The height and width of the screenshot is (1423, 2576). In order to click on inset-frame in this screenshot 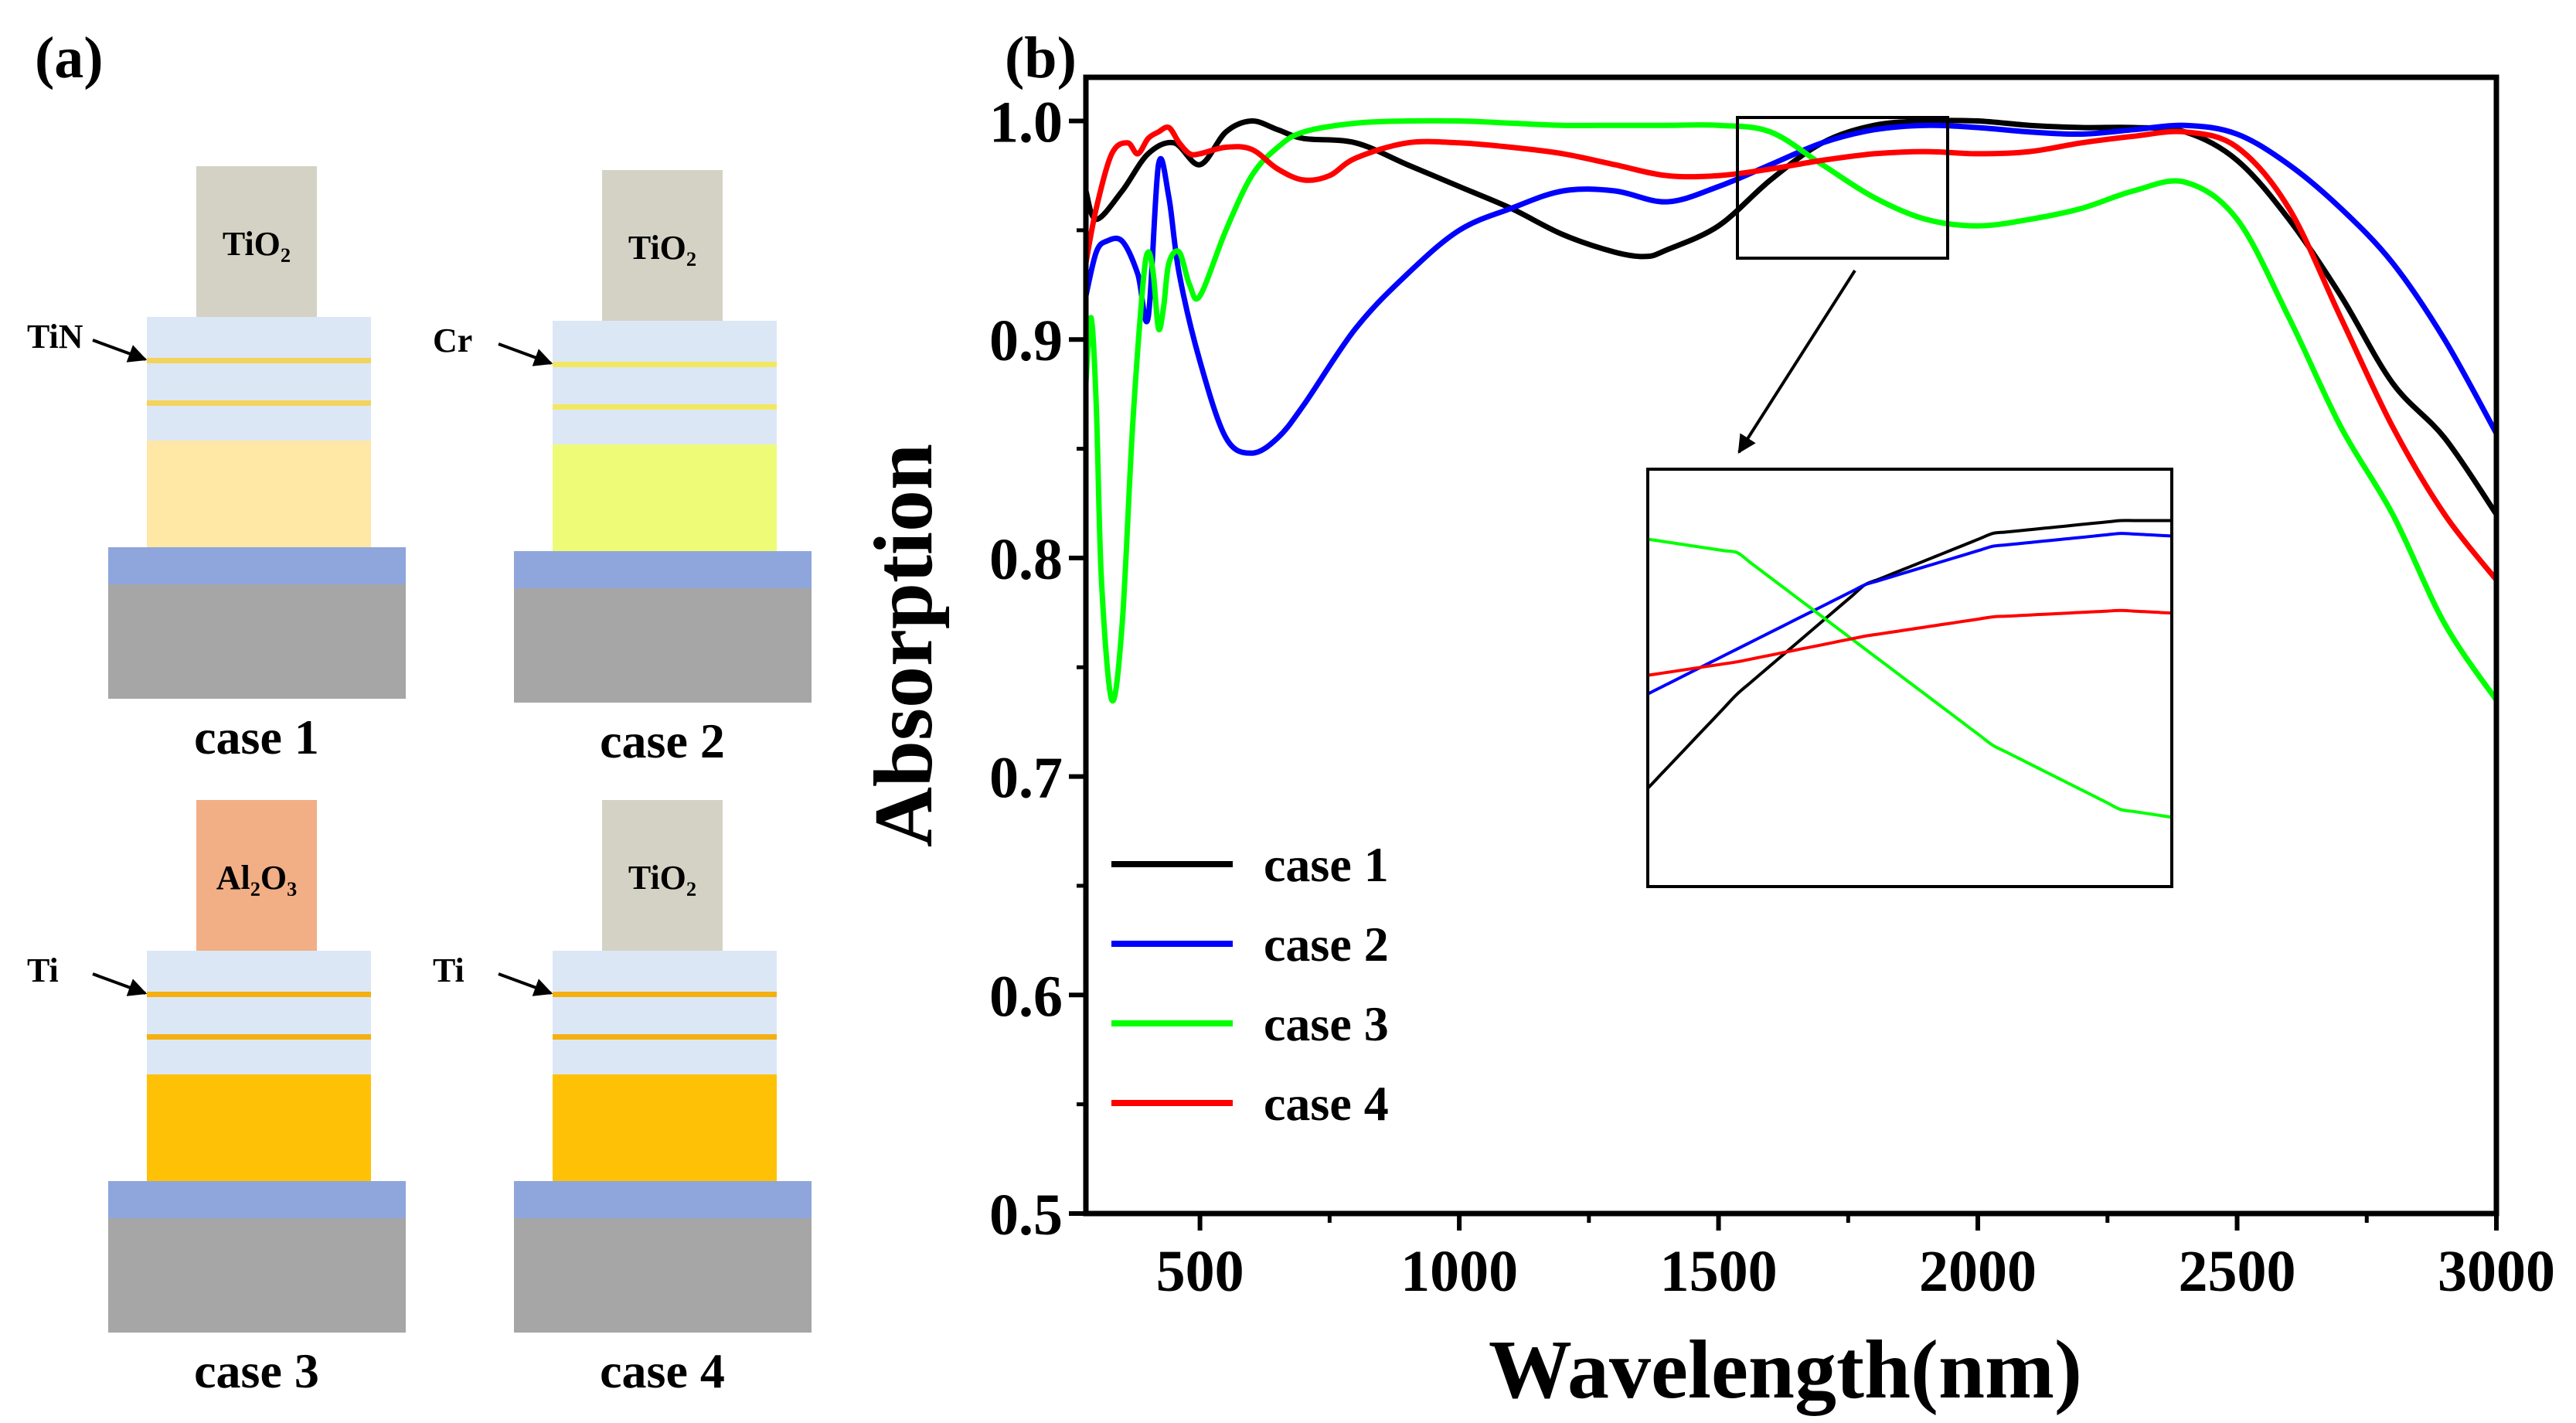, I will do `click(1910, 678)`.